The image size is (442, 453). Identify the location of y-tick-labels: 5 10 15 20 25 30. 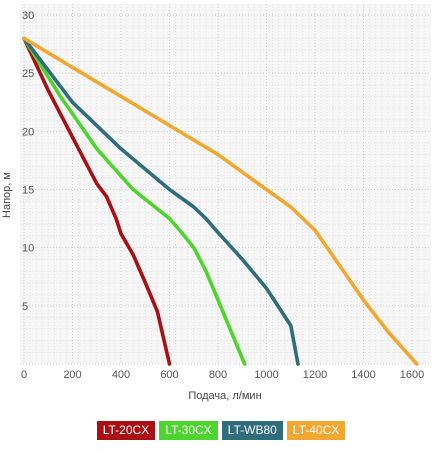
(28, 161).